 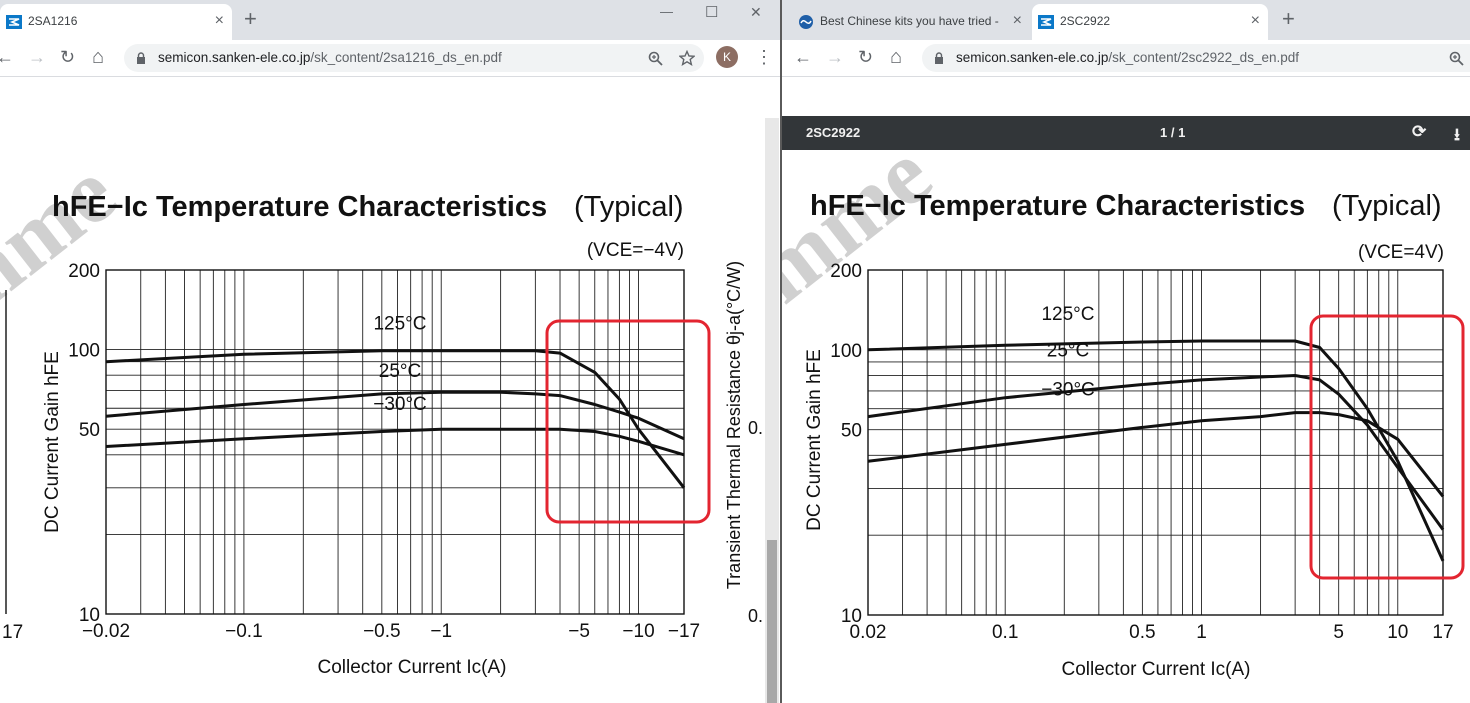 What do you see at coordinates (666, 11) in the screenshot?
I see `minimize-button: —` at bounding box center [666, 11].